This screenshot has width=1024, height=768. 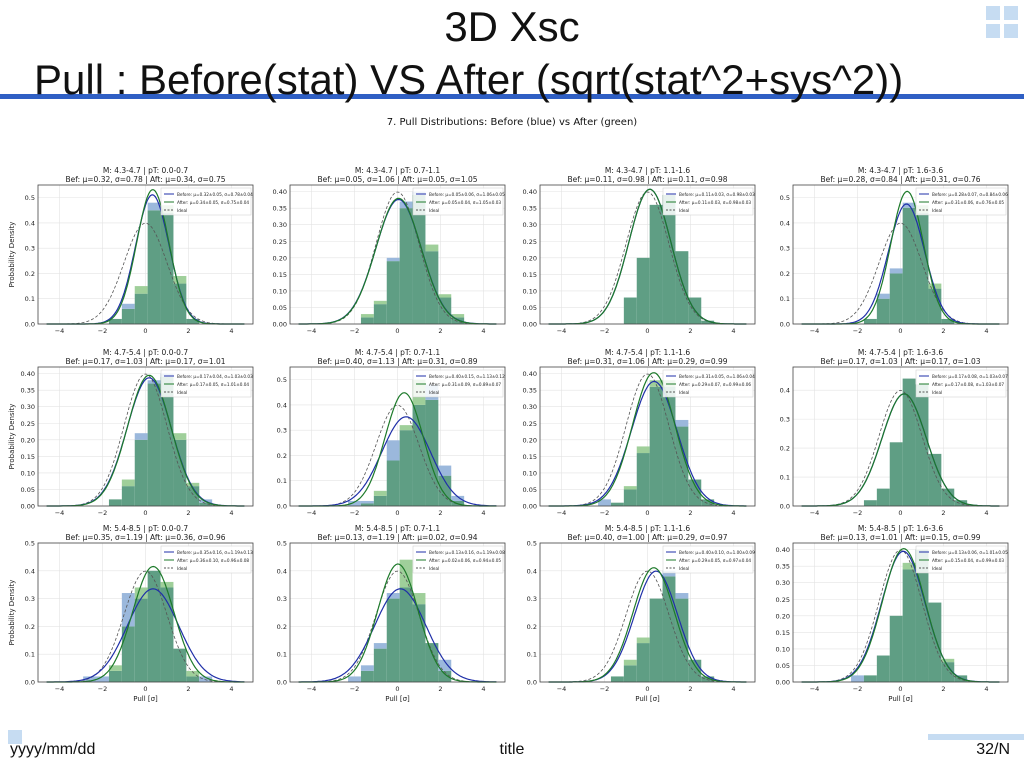 I want to click on decor-square, so click(x=1011, y=31).